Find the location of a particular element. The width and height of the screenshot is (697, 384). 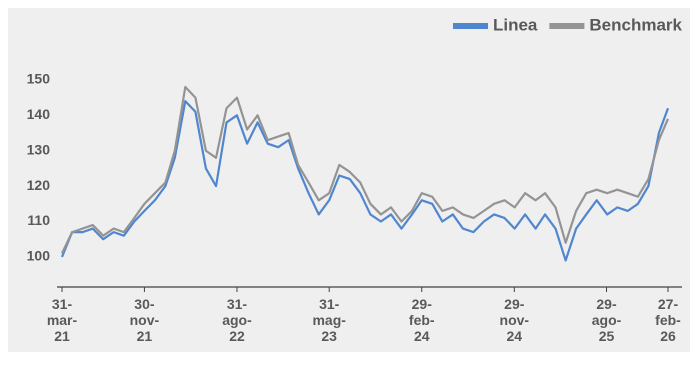

x-tick-label: 29-ago-25 is located at coordinates (607, 320).